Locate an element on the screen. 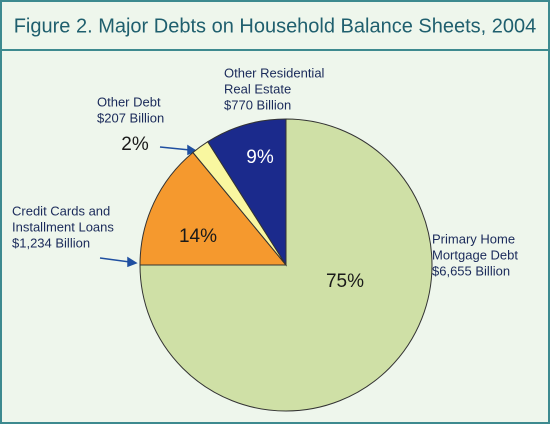 The image size is (550, 424). amount-label: $1,234 Billion is located at coordinates (51, 242).